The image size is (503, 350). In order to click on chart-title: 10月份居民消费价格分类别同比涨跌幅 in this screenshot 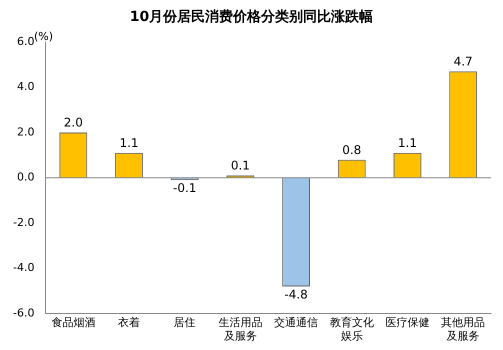, I will do `click(251, 17)`.